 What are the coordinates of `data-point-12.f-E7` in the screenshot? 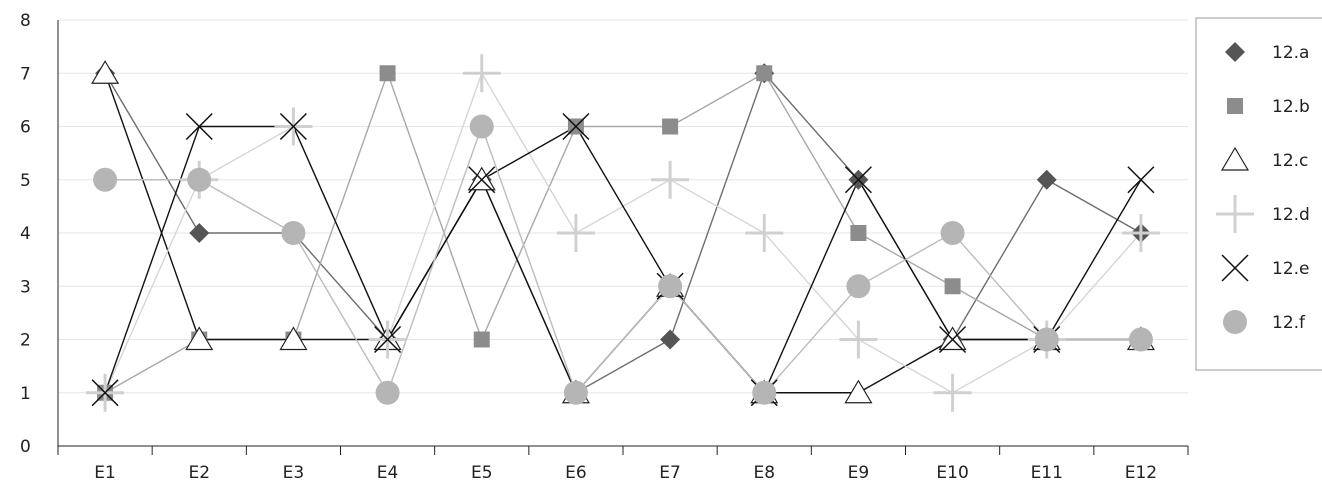 It's located at (670, 286).